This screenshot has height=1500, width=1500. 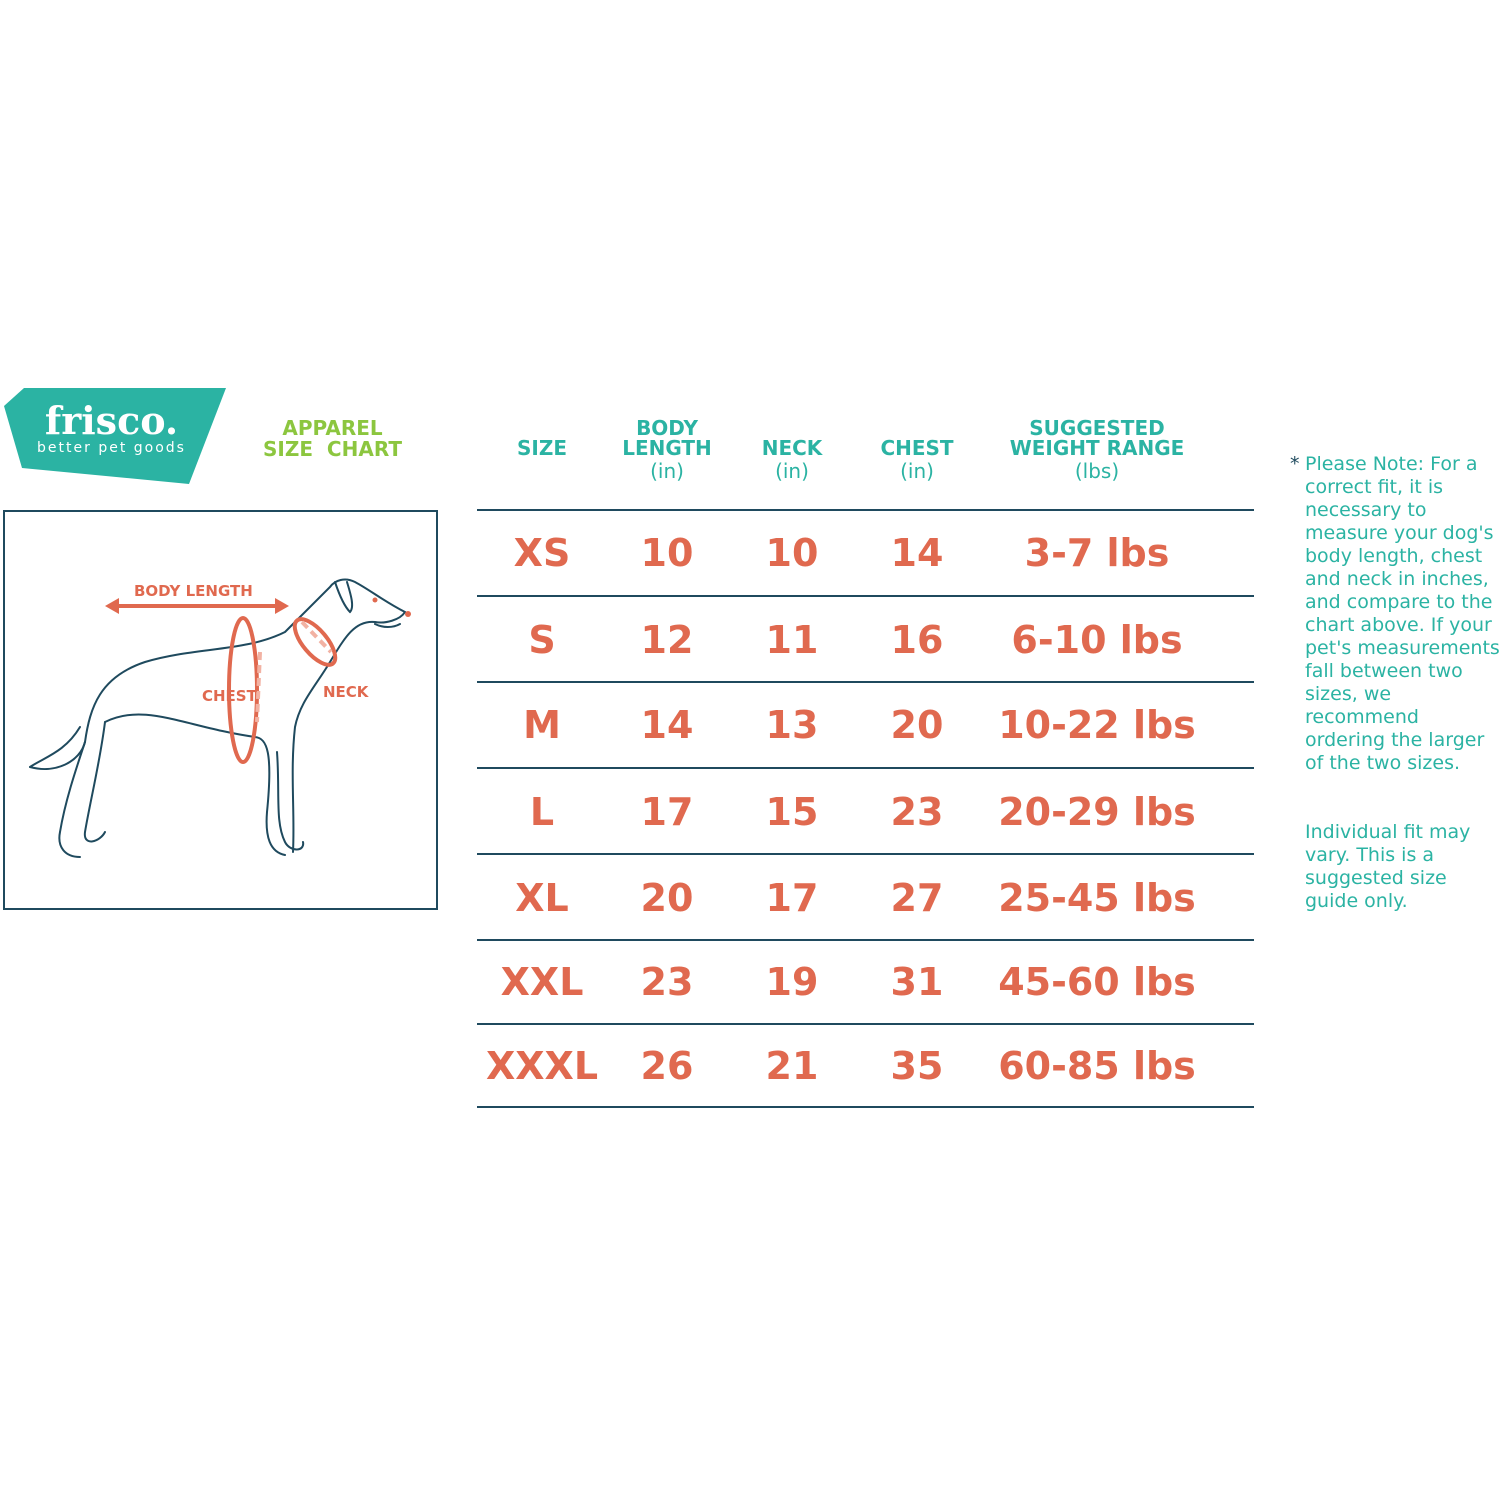 What do you see at coordinates (1097, 1066) in the screenshot?
I see `table-cell: 60-85 lbs` at bounding box center [1097, 1066].